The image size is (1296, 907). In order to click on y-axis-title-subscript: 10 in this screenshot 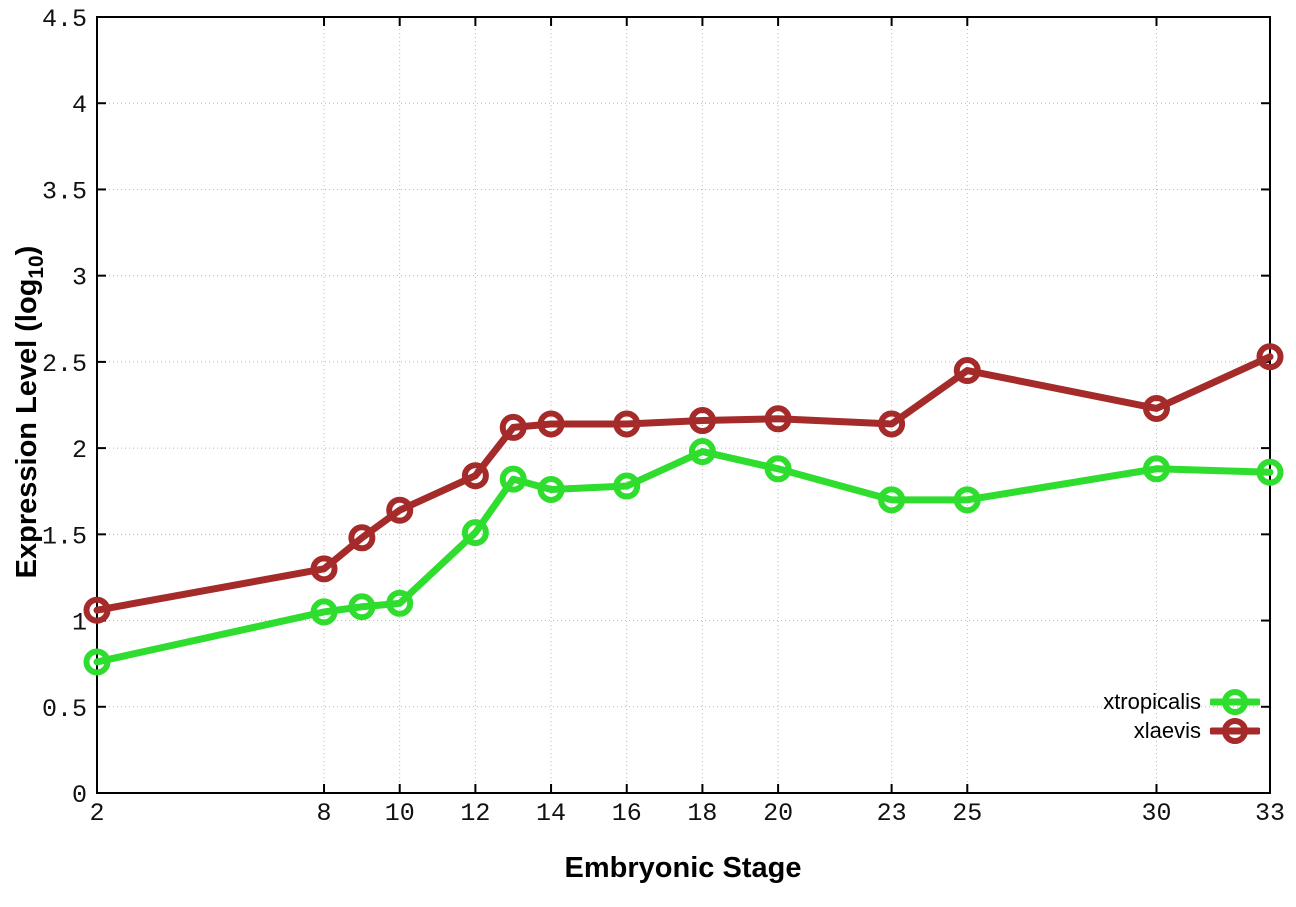, I will do `click(36, 267)`.